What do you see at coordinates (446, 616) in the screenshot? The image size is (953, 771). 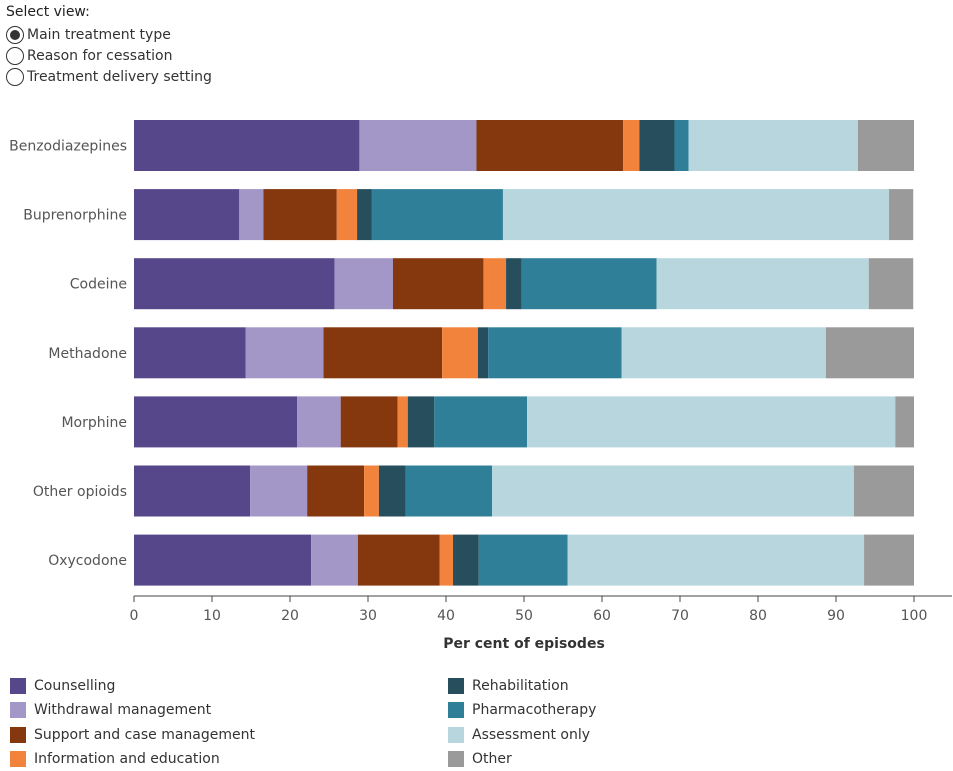 I see `x-tick-label: 40` at bounding box center [446, 616].